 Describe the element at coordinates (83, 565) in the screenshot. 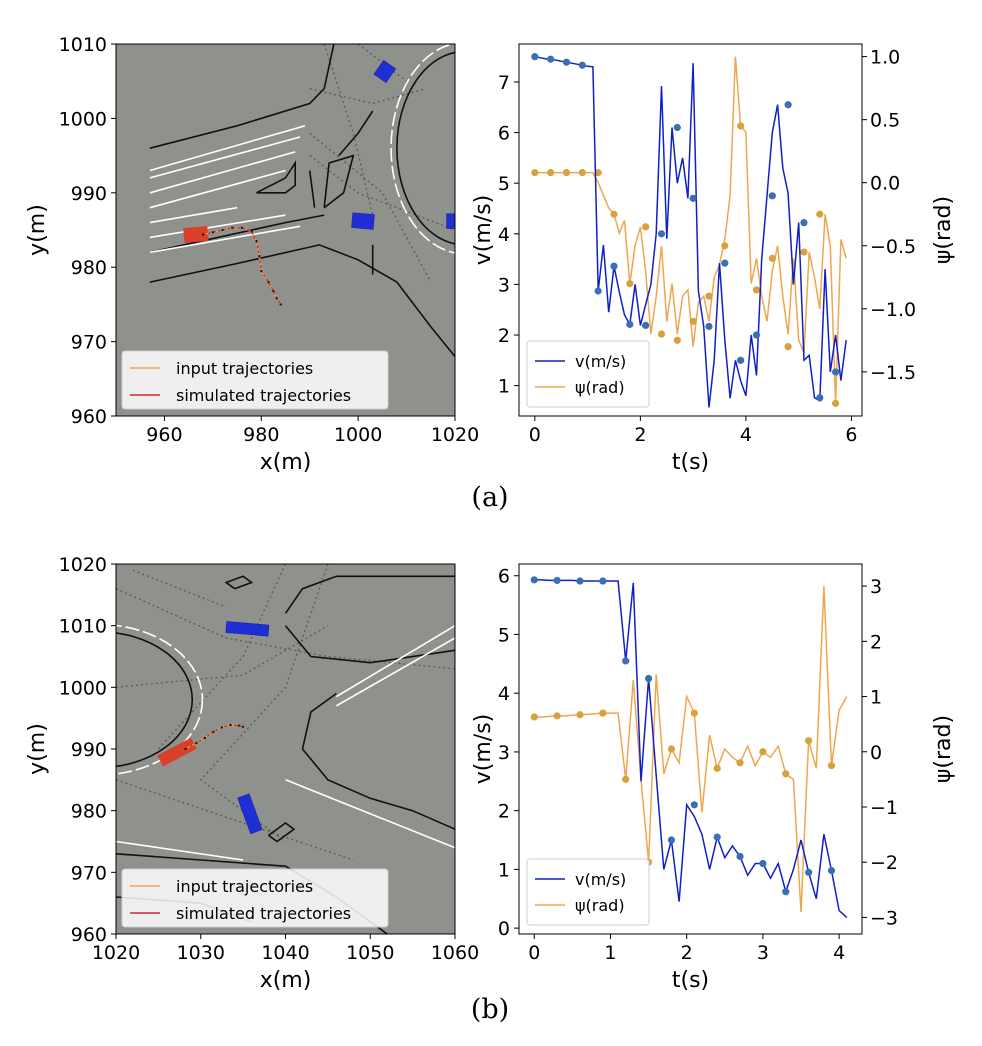

I see `map-y-tick-label: 1020` at that location.